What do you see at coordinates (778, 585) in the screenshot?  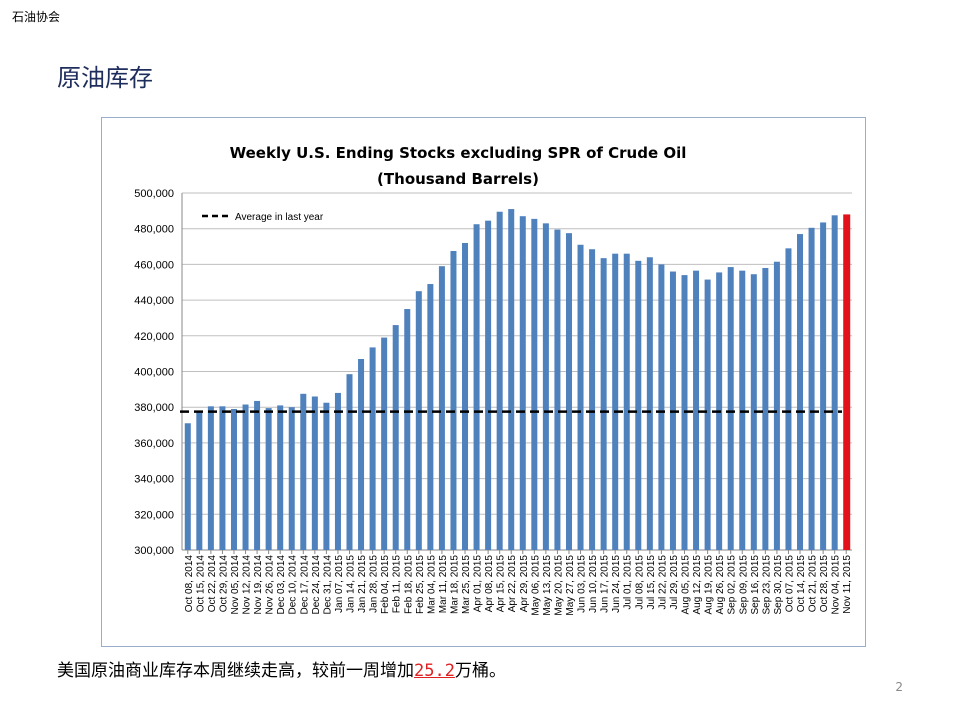 I see `x-tick-label: Sep 30, 2015` at bounding box center [778, 585].